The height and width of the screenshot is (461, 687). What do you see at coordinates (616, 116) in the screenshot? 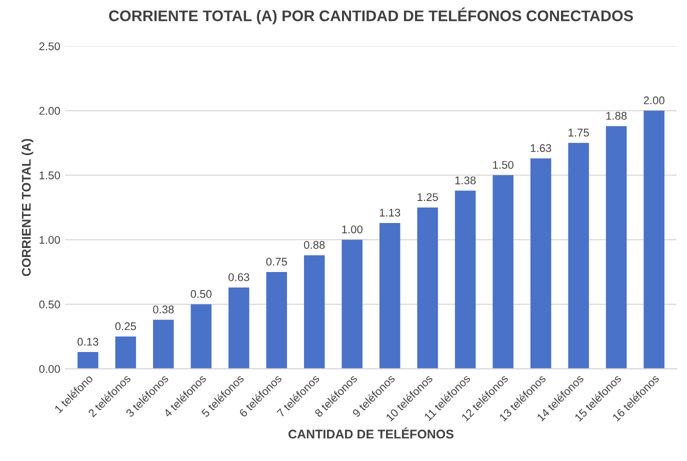
I see `data-label: 1.88` at bounding box center [616, 116].